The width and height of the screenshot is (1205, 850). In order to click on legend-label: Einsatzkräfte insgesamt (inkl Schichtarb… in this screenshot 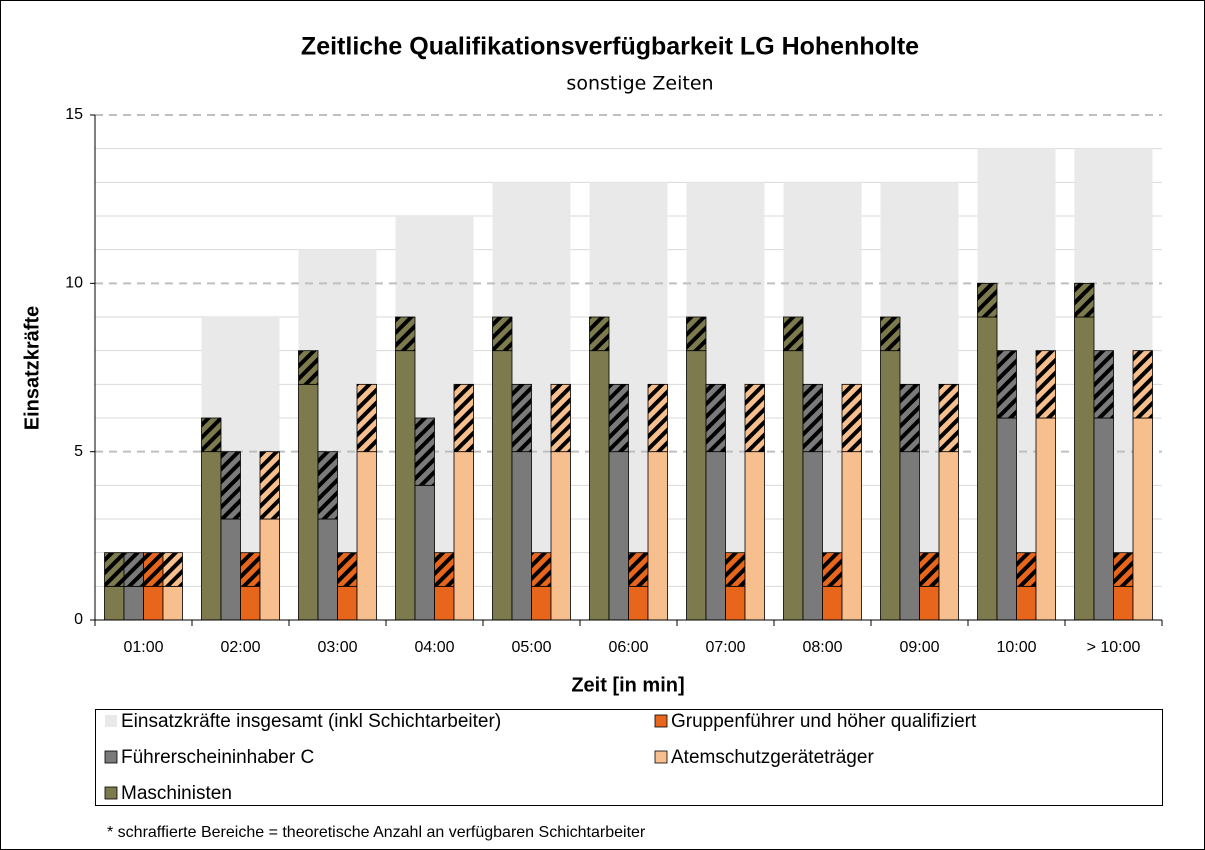, I will do `click(311, 721)`.